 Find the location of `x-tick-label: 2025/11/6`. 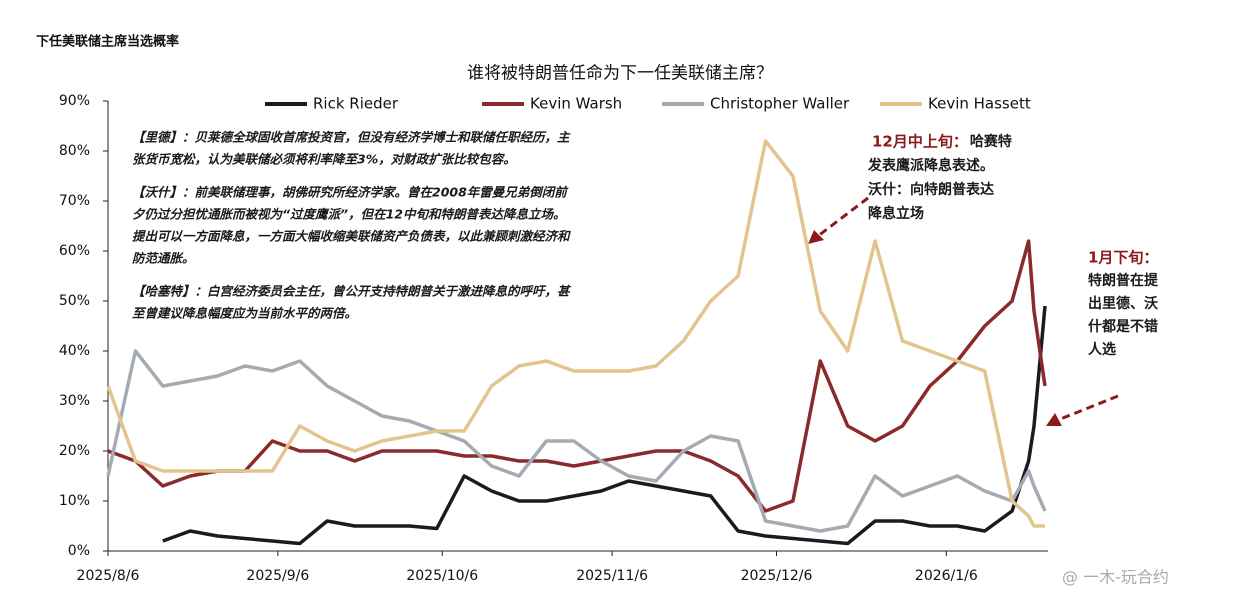

x-tick-label: 2025/11/6 is located at coordinates (612, 576).